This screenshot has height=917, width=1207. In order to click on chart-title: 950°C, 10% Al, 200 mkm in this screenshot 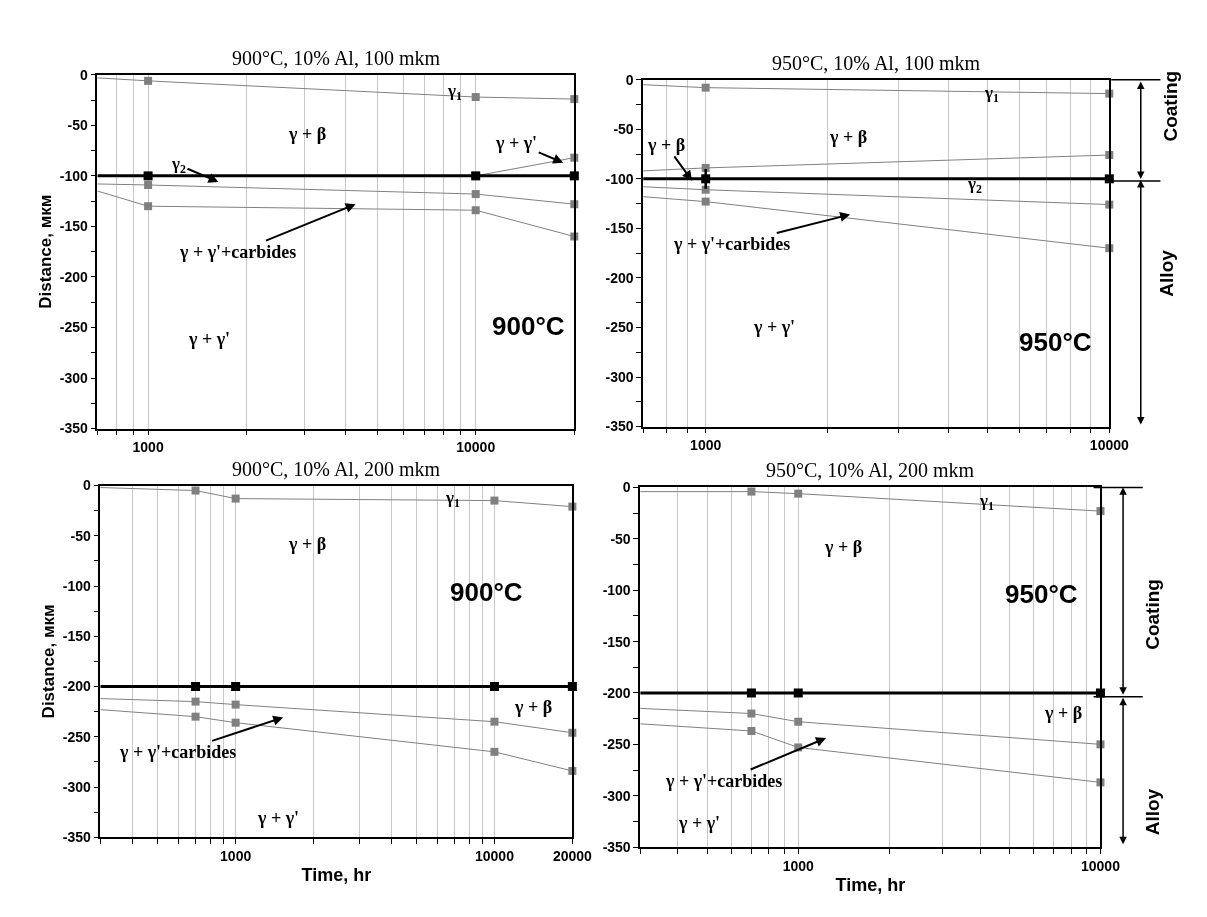, I will do `click(870, 470)`.